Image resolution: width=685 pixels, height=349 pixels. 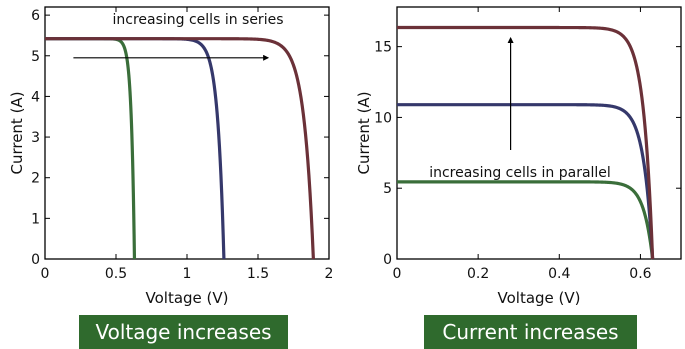 What do you see at coordinates (35, 97) in the screenshot?
I see `y-tick-label: 4` at bounding box center [35, 97].